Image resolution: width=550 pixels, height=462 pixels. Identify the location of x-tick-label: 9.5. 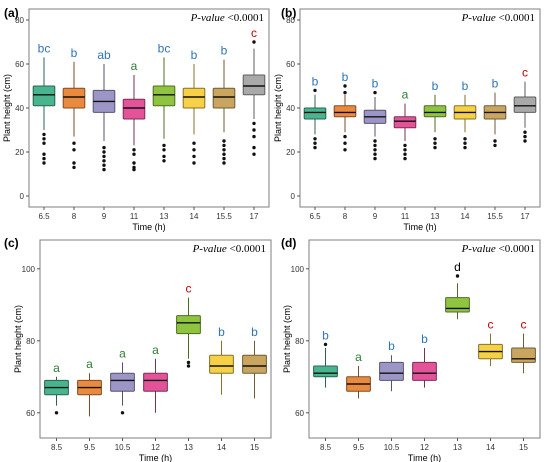
(359, 447).